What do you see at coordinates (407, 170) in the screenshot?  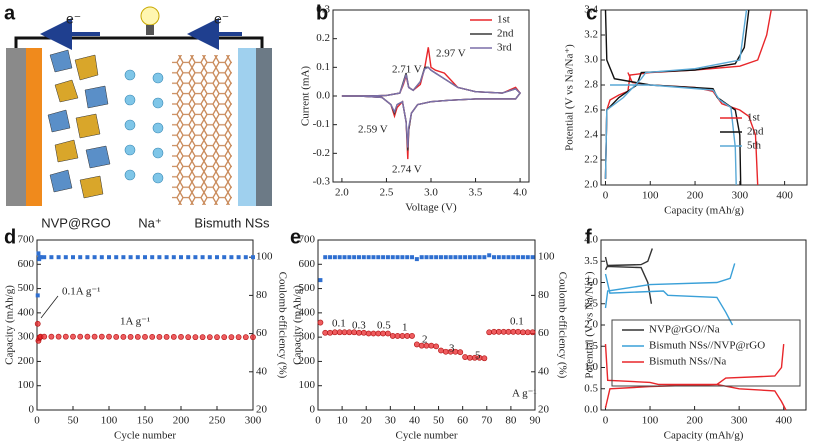 I see `annotation: 2.74 V` at bounding box center [407, 170].